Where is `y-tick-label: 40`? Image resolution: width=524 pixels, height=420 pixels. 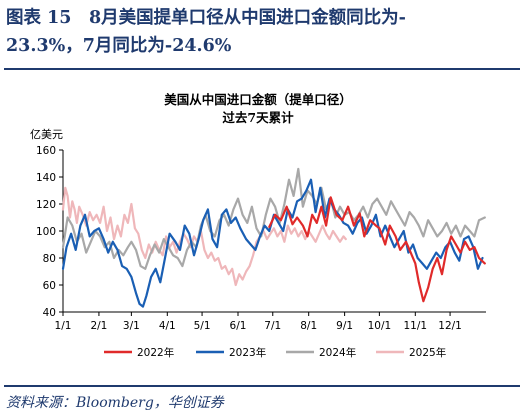 y-tick-label: 40 is located at coordinates (49, 313).